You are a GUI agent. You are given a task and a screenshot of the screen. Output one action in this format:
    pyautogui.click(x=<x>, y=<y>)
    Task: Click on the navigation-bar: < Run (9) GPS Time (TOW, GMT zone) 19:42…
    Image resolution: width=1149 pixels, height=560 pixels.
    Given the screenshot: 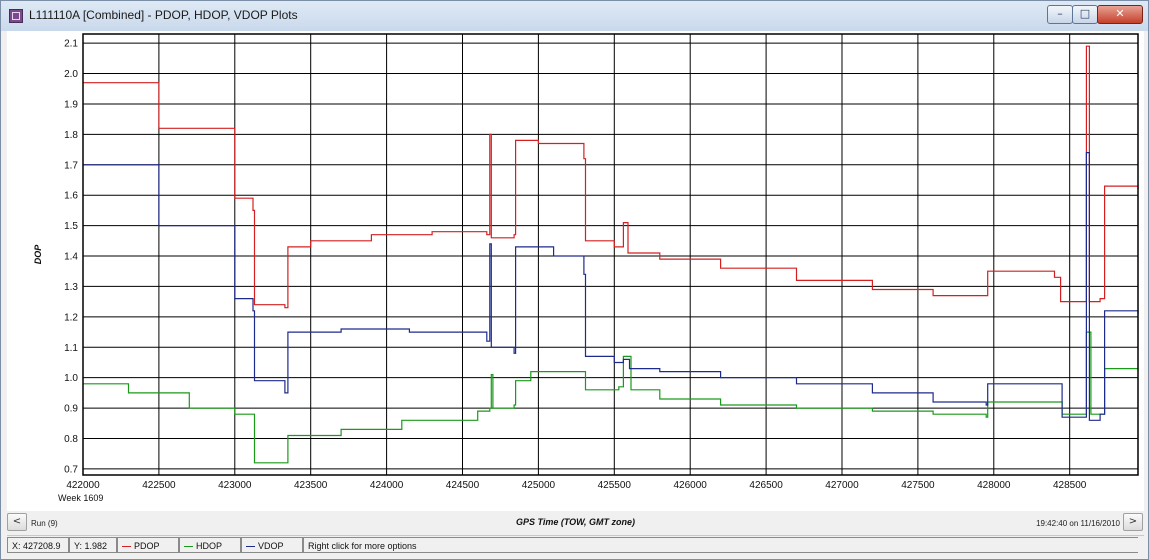 What is the action you would take?
    pyautogui.click(x=575, y=522)
    